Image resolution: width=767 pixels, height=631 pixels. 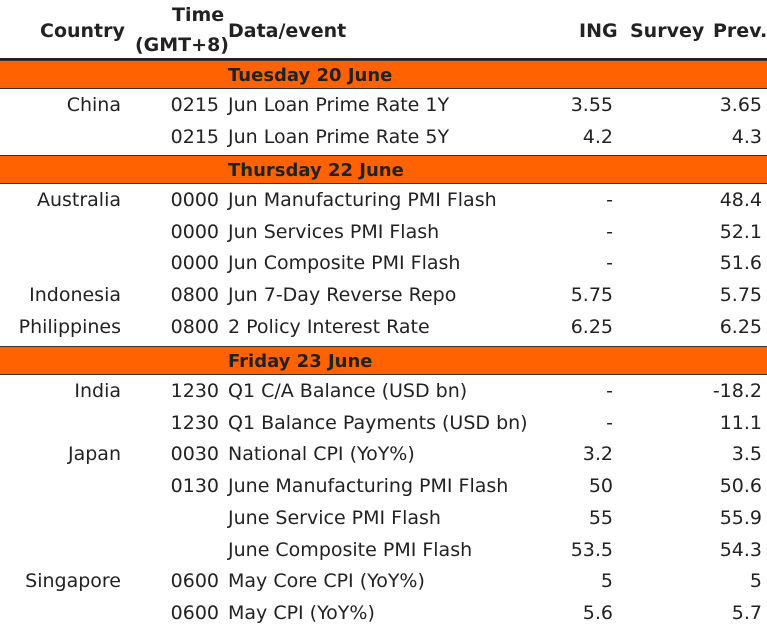 I want to click on table-row: 0215 Jun Loan Prime Rate 5Y 4.2 4.3, so click(x=383, y=137).